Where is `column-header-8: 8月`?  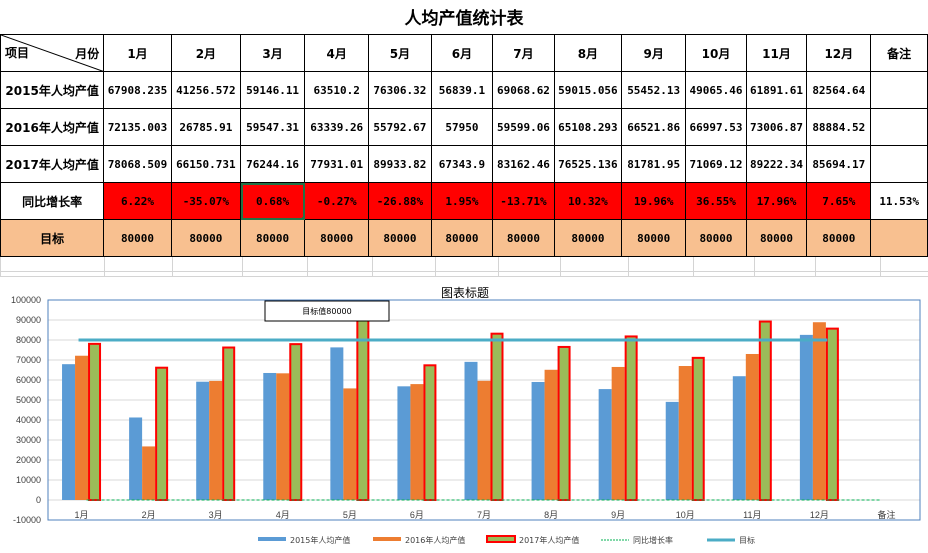
column-header-8: 8月 is located at coordinates (588, 53).